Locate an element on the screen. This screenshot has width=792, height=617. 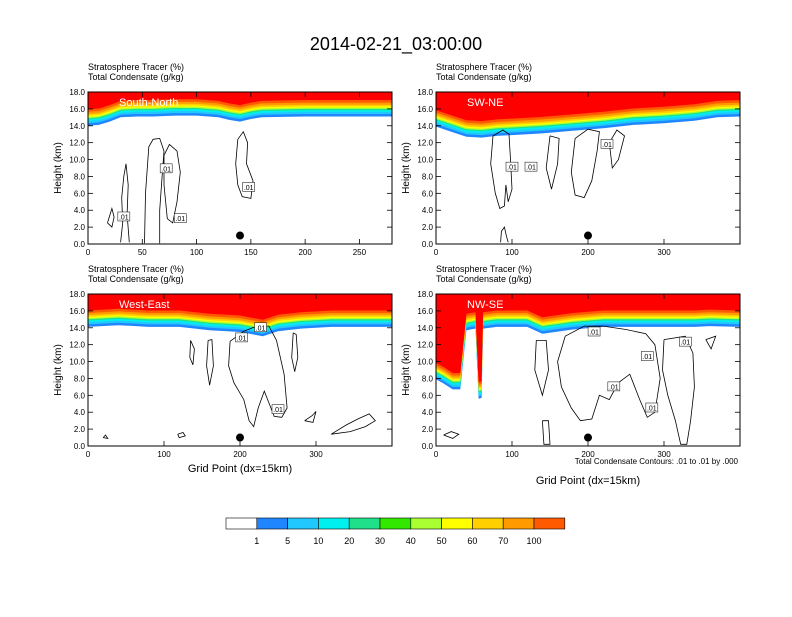
plot-area: .01 .01 .01 is located at coordinates (588, 168).